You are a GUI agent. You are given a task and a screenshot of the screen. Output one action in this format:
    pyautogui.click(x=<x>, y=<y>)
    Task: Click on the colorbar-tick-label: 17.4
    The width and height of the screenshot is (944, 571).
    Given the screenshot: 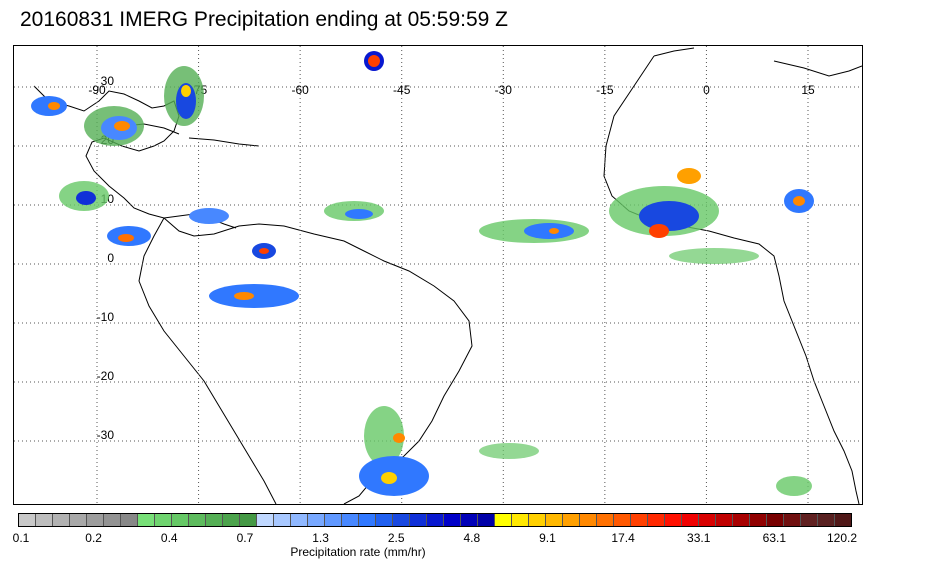 What is the action you would take?
    pyautogui.click(x=623, y=538)
    